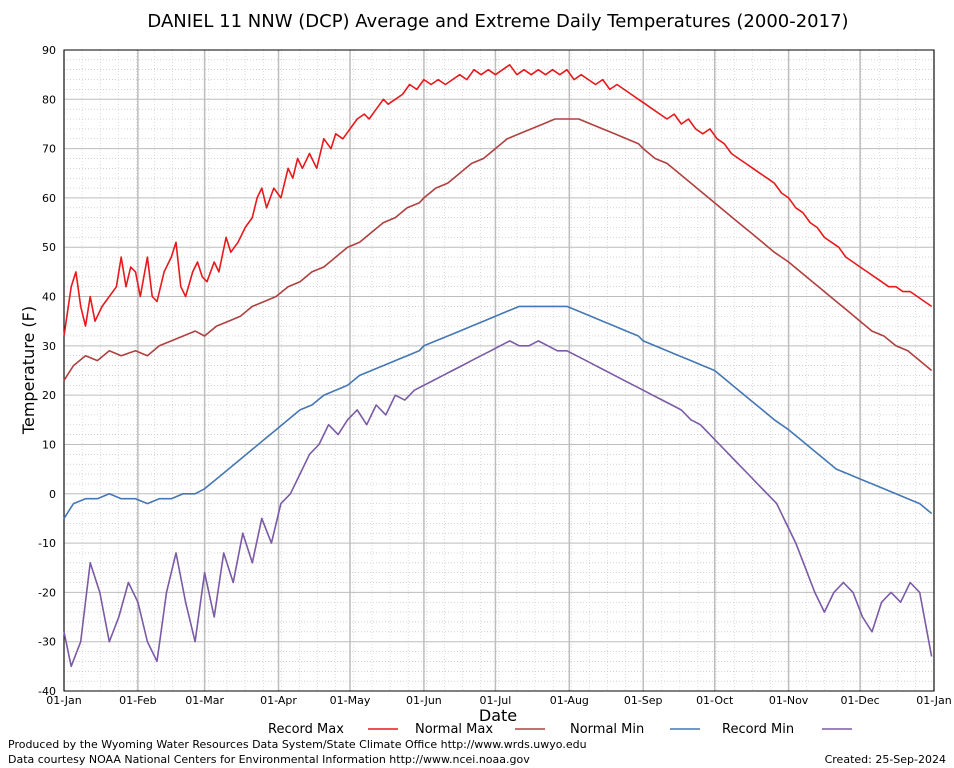  I want to click on legend-label: Record Min, so click(758, 729).